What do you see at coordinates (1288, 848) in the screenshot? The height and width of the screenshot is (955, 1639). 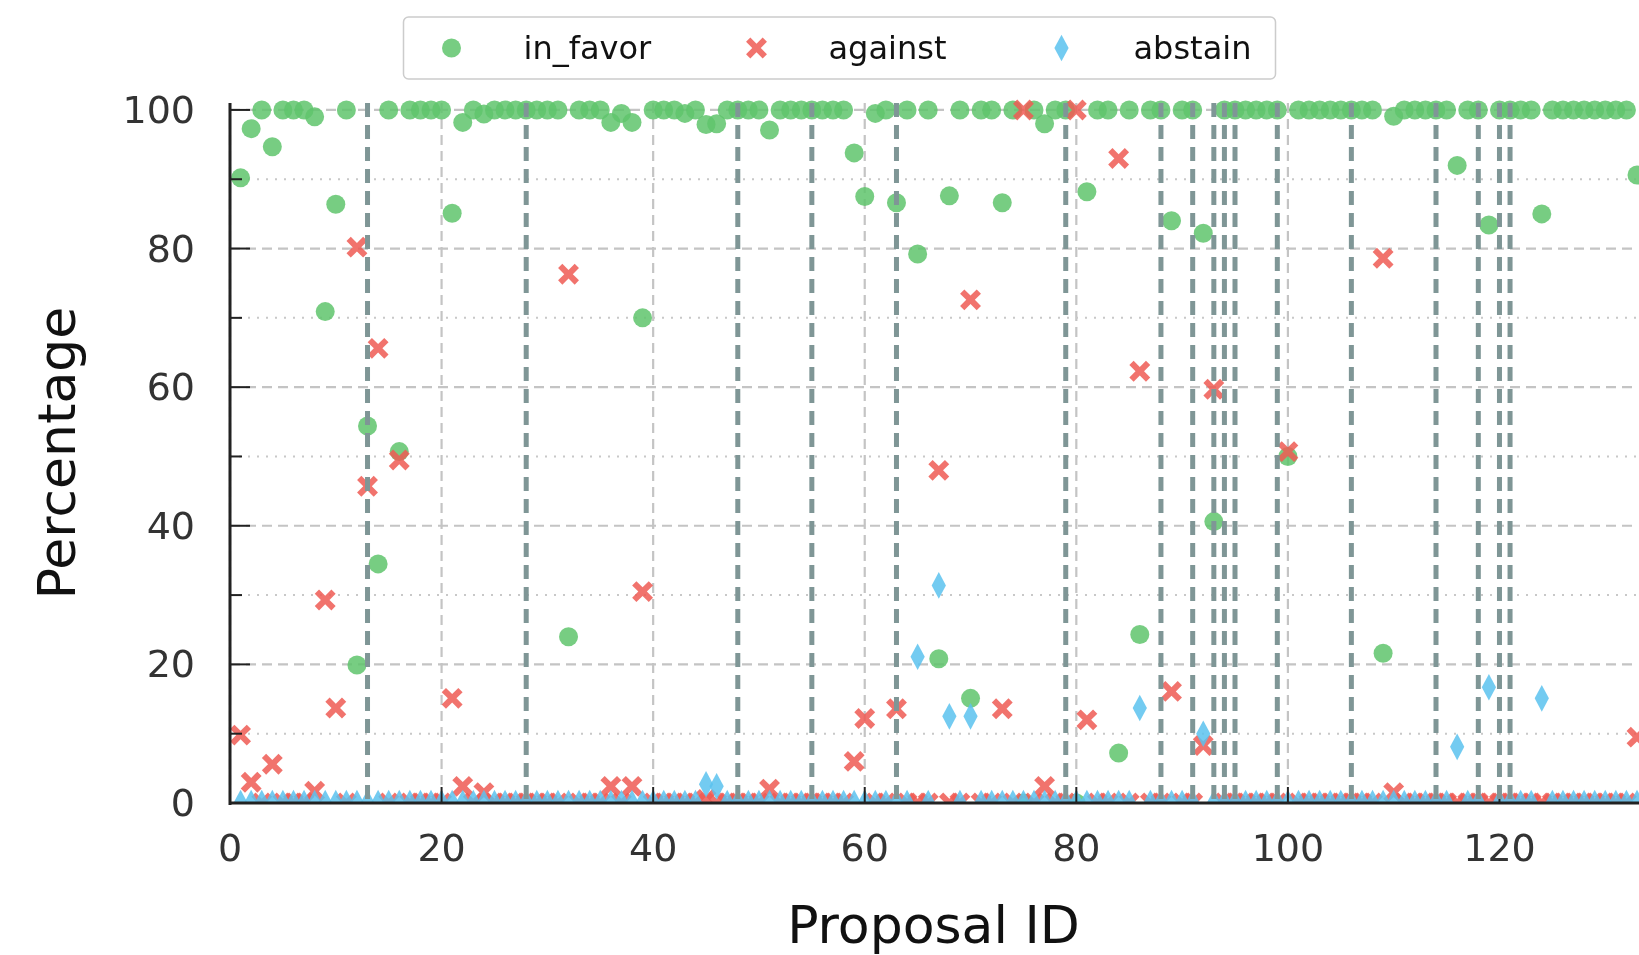 I see `x-tick-label: 100` at bounding box center [1288, 848].